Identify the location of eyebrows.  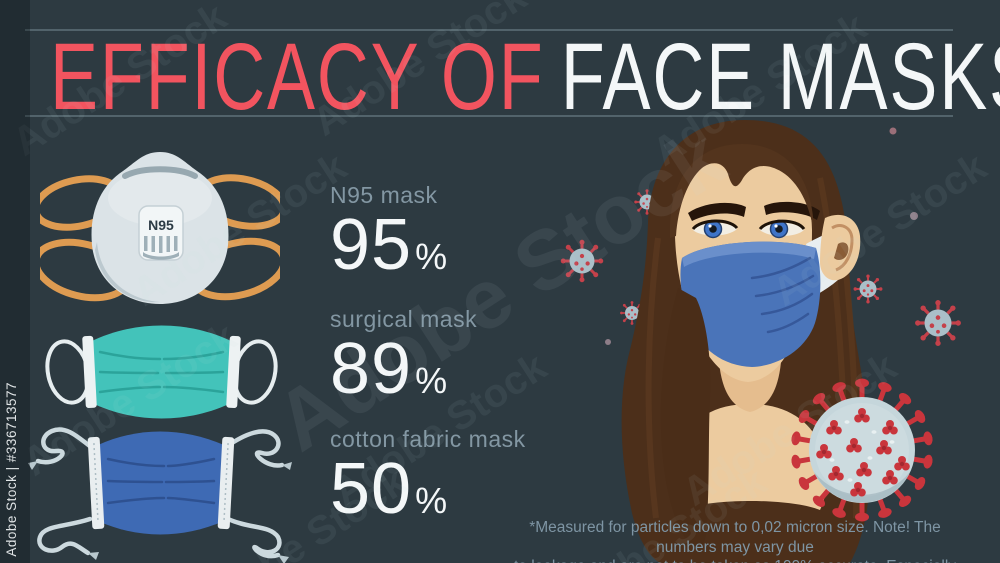
(754, 211).